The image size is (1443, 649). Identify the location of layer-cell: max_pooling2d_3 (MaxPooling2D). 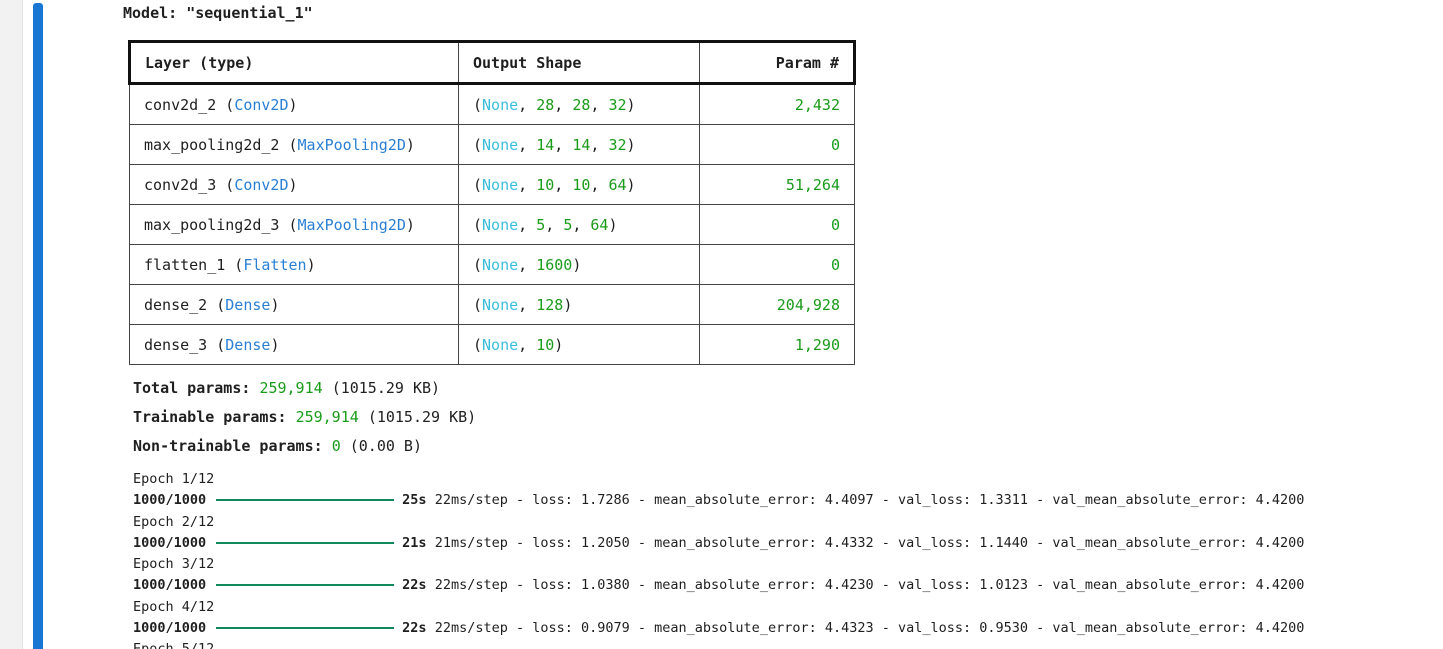
(294, 224).